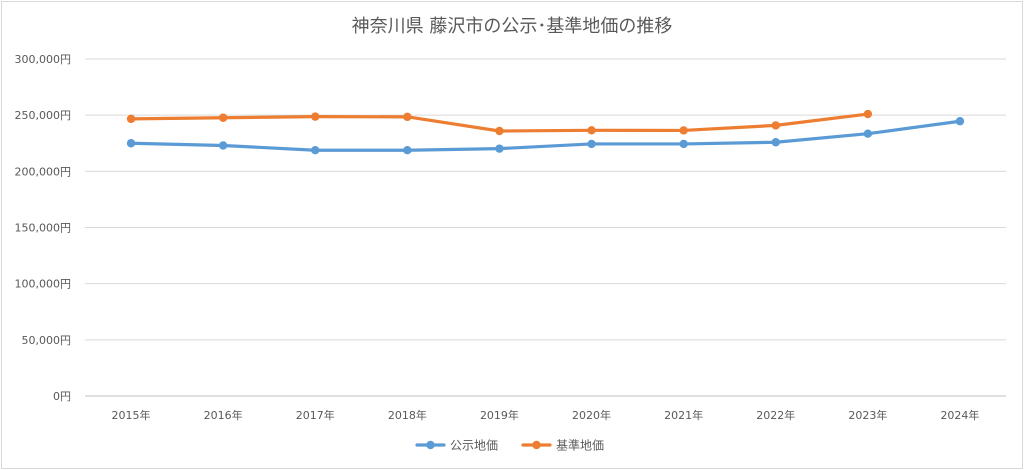 Image resolution: width=1024 pixels, height=470 pixels. Describe the element at coordinates (591, 415) in the screenshot. I see `x-tick-label: 2020年` at that location.